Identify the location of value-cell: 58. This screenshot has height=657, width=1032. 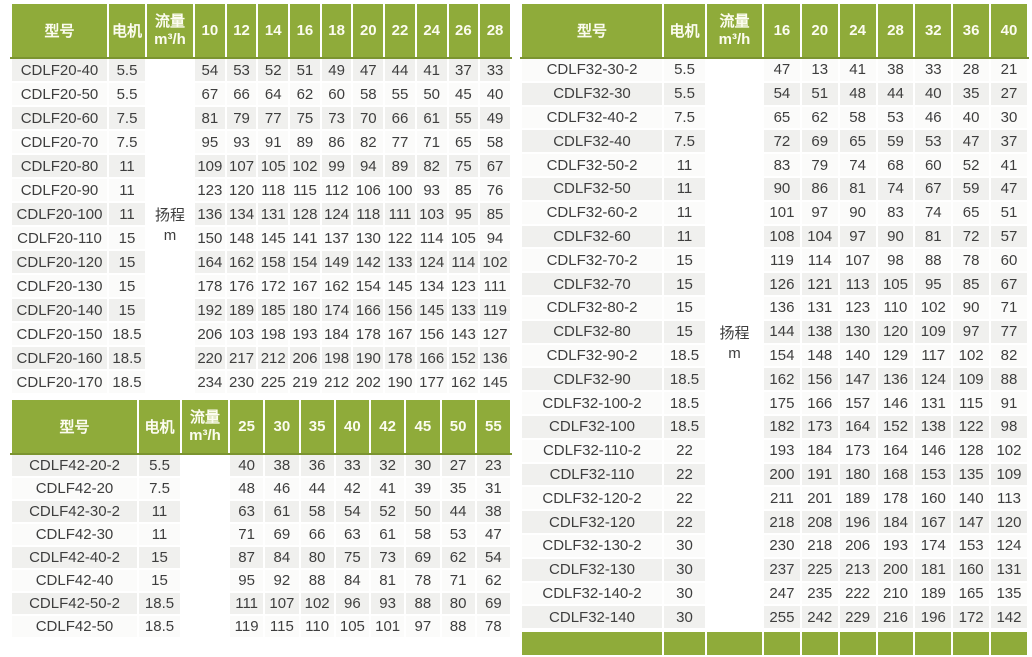
(317, 511).